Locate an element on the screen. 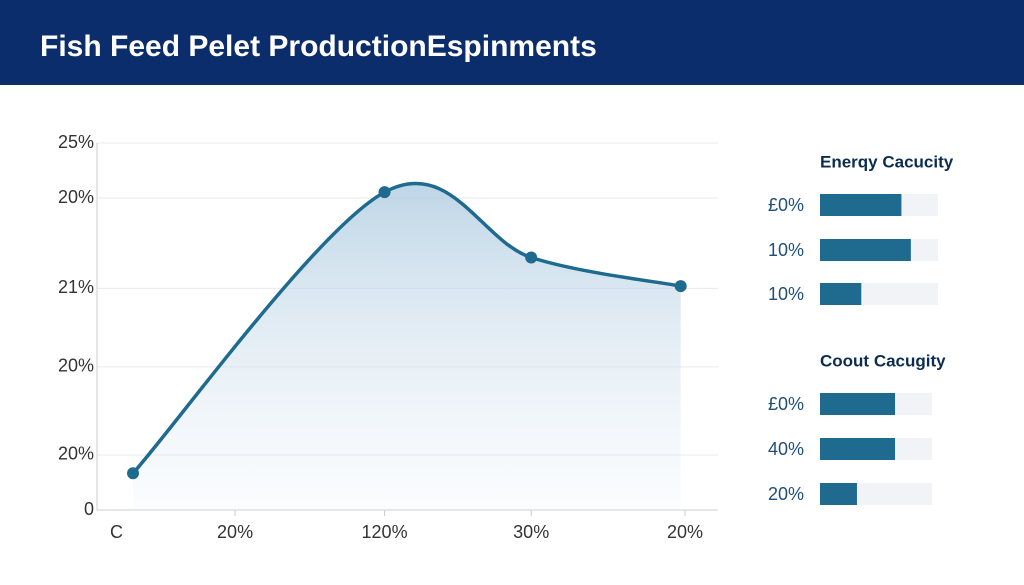 The image size is (1024, 585). y-tick-label: 0 is located at coordinates (89, 509).